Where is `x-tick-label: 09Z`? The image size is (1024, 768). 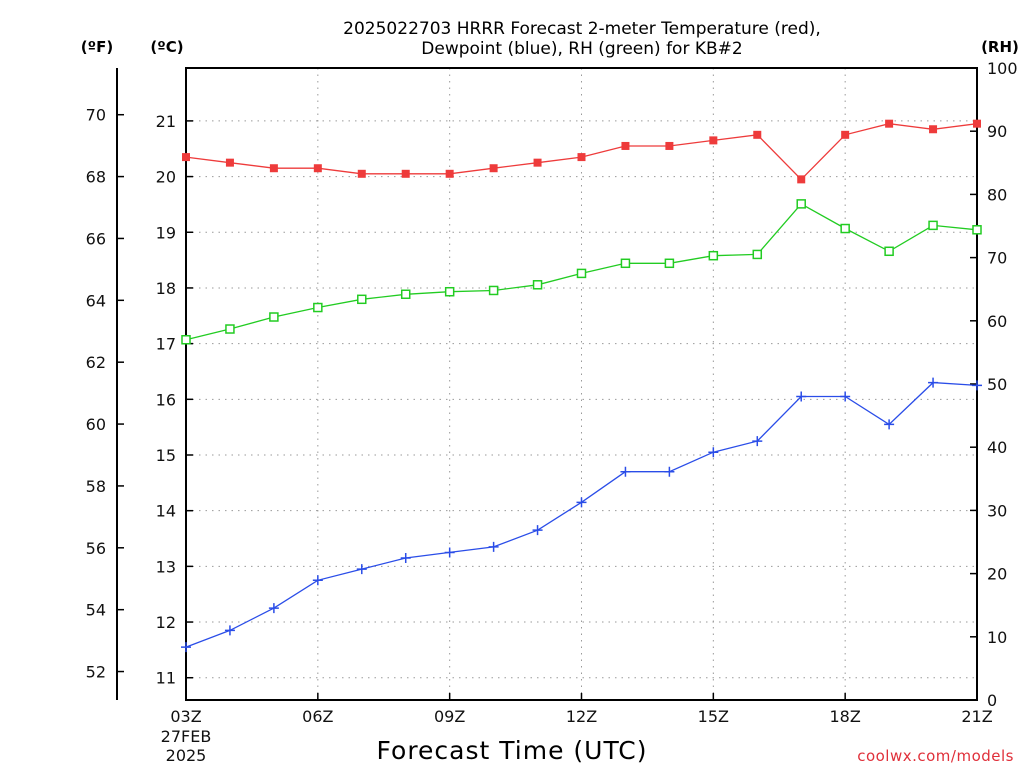
x-tick-label: 09Z is located at coordinates (449, 716).